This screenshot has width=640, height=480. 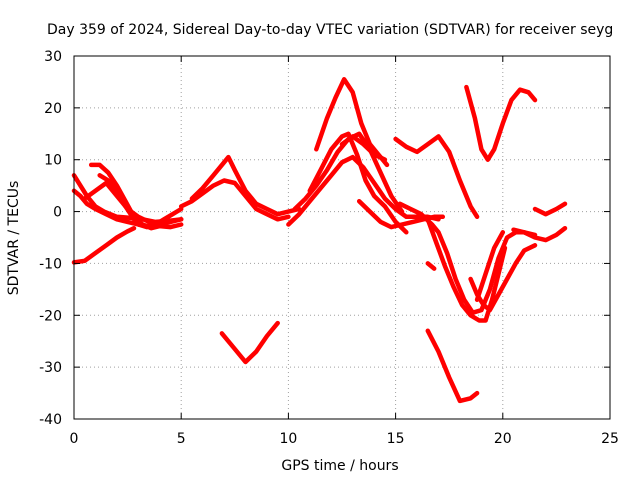 I want to click on y-tick-label: -20, so click(x=50, y=316).